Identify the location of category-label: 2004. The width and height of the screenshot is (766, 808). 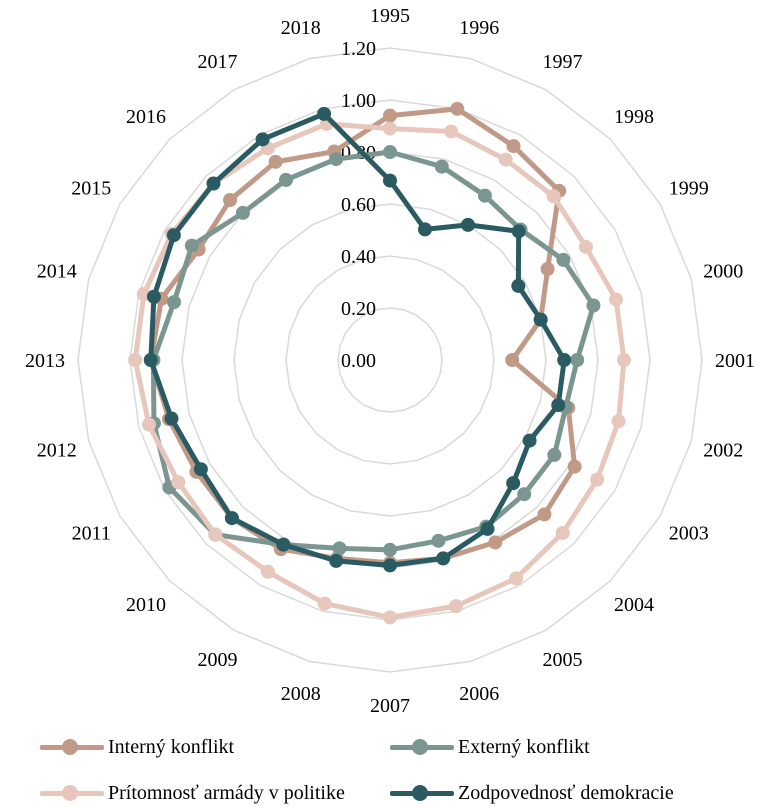
(634, 605).